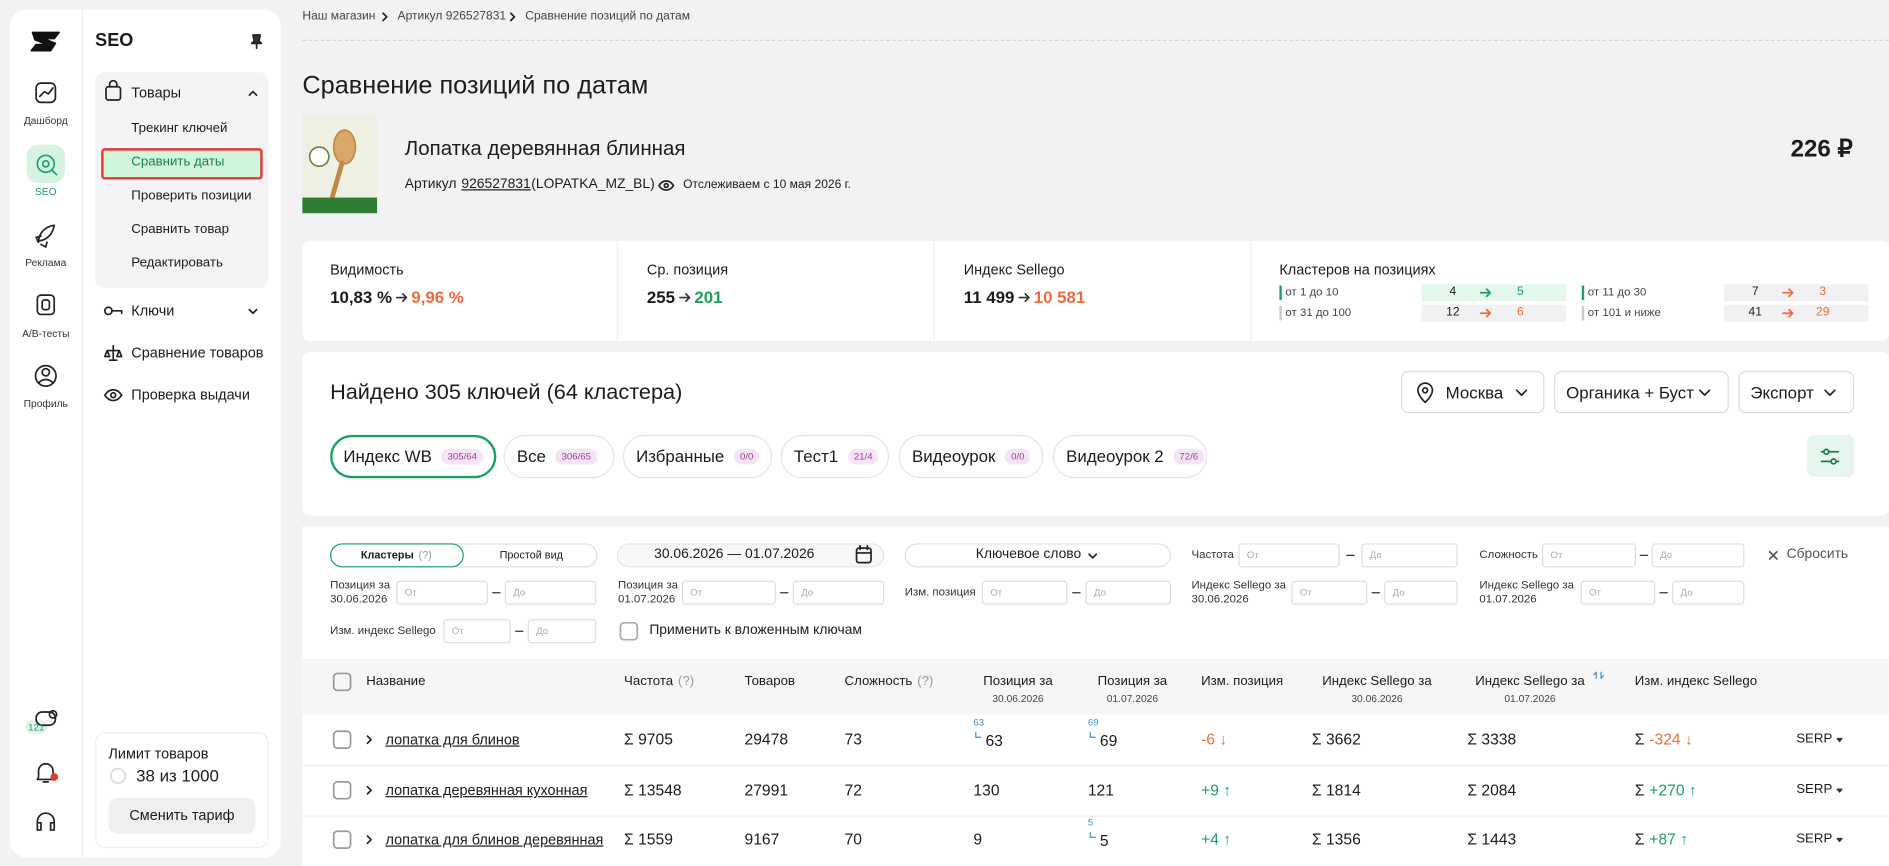 The width and height of the screenshot is (1889, 866). What do you see at coordinates (387, 456) in the screenshot?
I see `tab-label: Индекс WB` at bounding box center [387, 456].